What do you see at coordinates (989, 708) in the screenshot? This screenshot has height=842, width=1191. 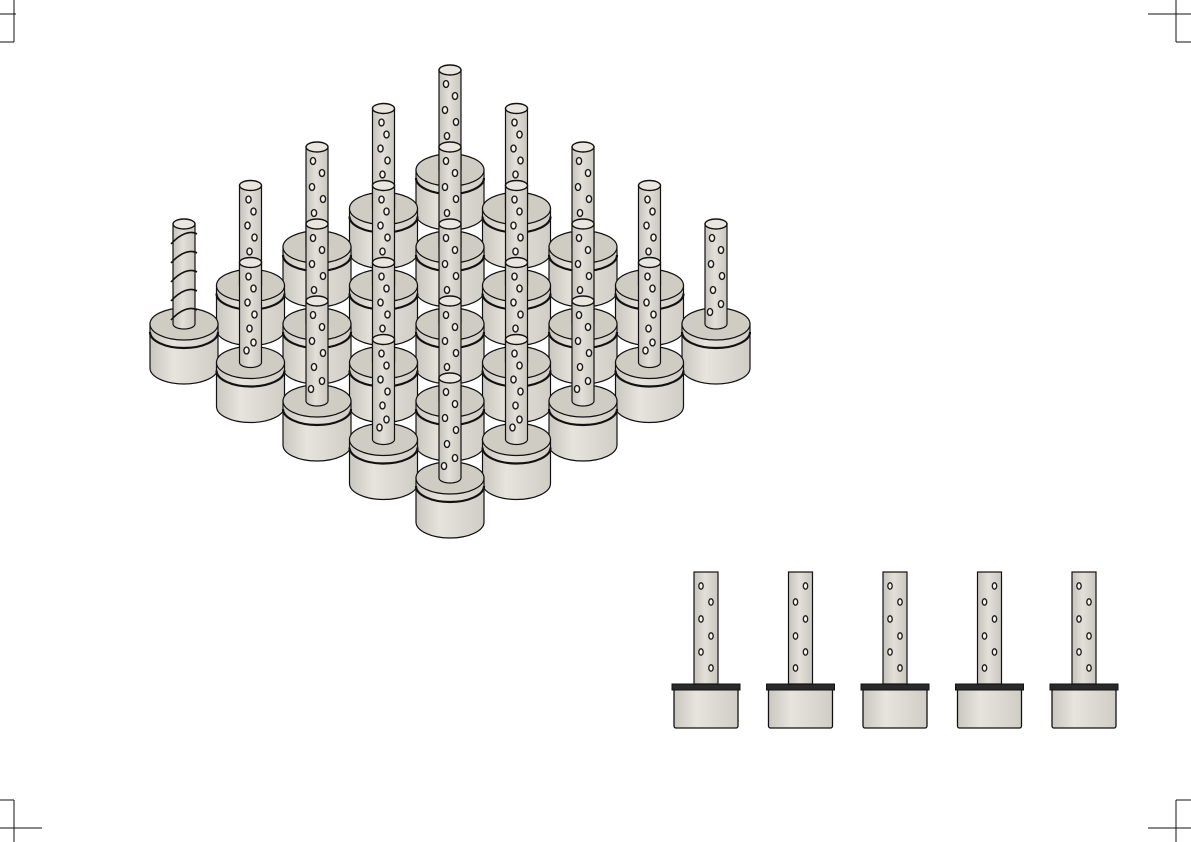 I see `front-pin-base` at bounding box center [989, 708].